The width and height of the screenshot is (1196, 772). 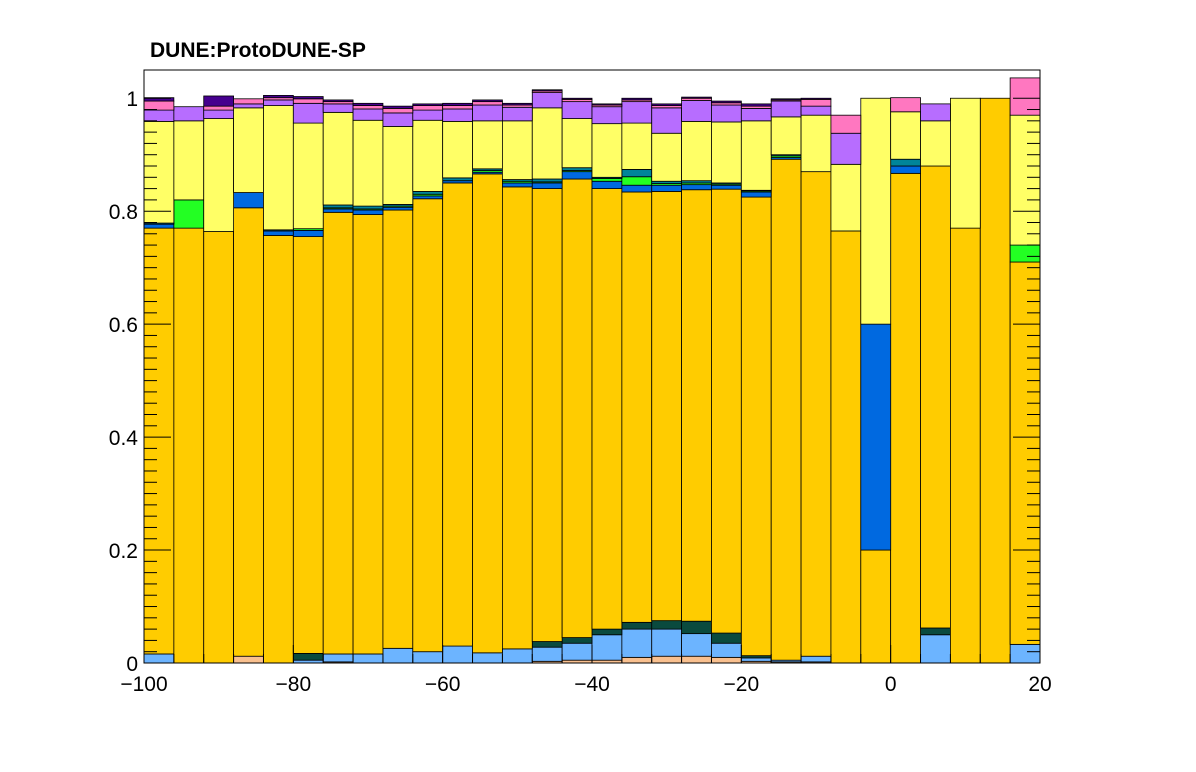 I want to click on y-tick-label: 0.4, so click(x=124, y=438).